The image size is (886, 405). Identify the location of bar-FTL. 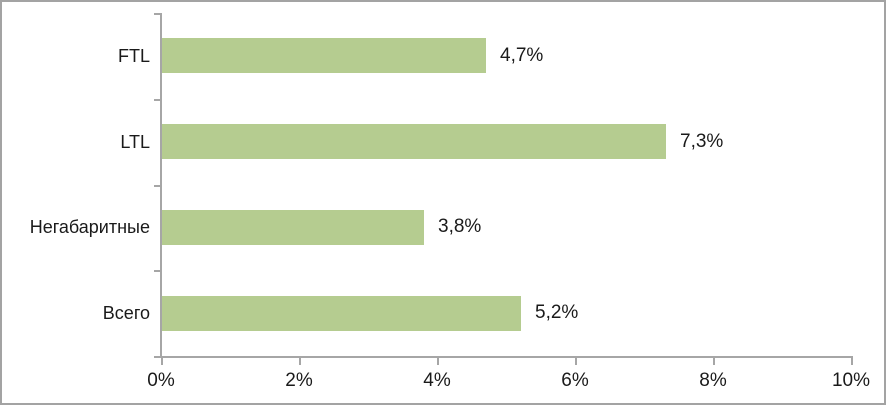
(324, 55).